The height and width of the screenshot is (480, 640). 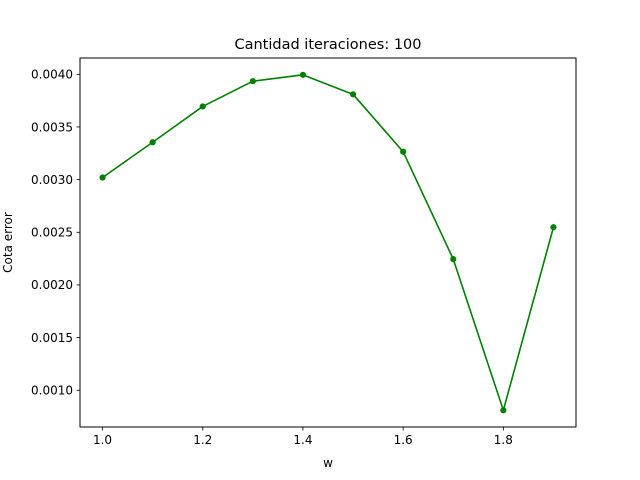 What do you see at coordinates (403, 440) in the screenshot?
I see `x-tick-label: 1.6` at bounding box center [403, 440].